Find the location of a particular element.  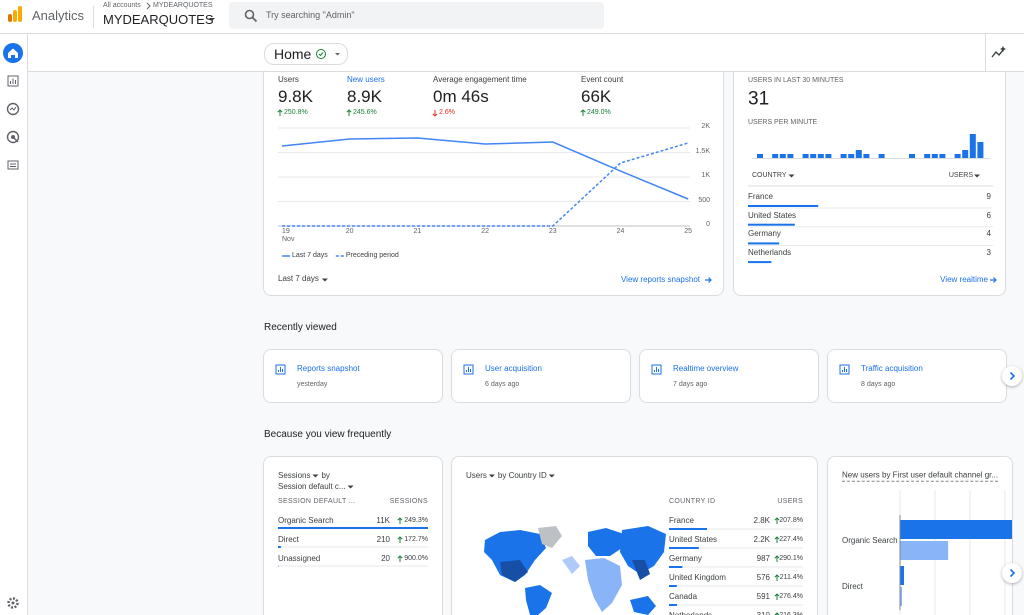

label: by is located at coordinates (325, 476).